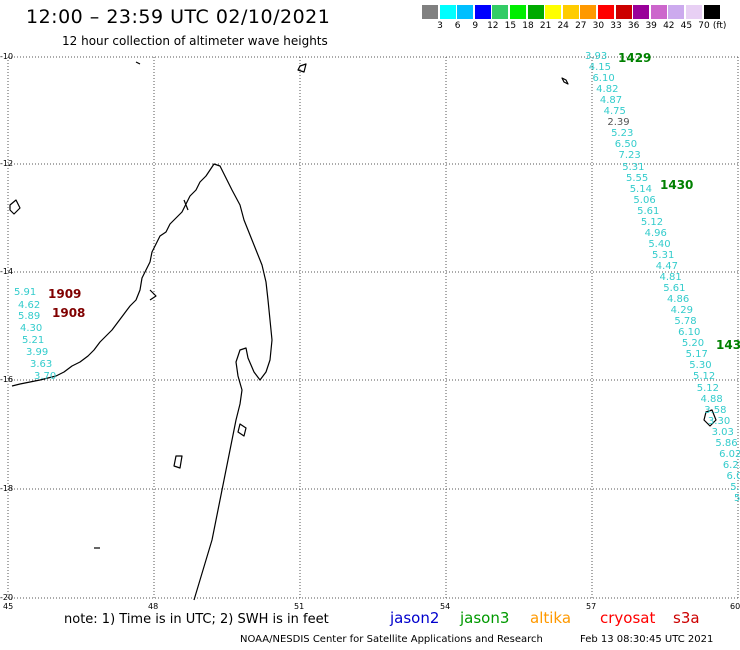 The image size is (740, 650). I want to click on wave-height-value: 5.89, so click(29, 316).